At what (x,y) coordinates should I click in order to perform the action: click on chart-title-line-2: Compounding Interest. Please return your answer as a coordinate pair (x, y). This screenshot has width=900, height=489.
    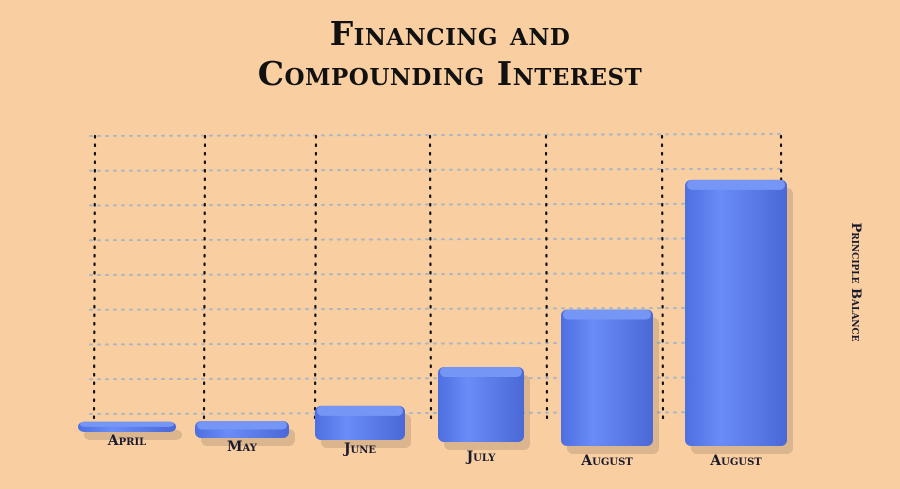
    Looking at the image, I should click on (450, 73).